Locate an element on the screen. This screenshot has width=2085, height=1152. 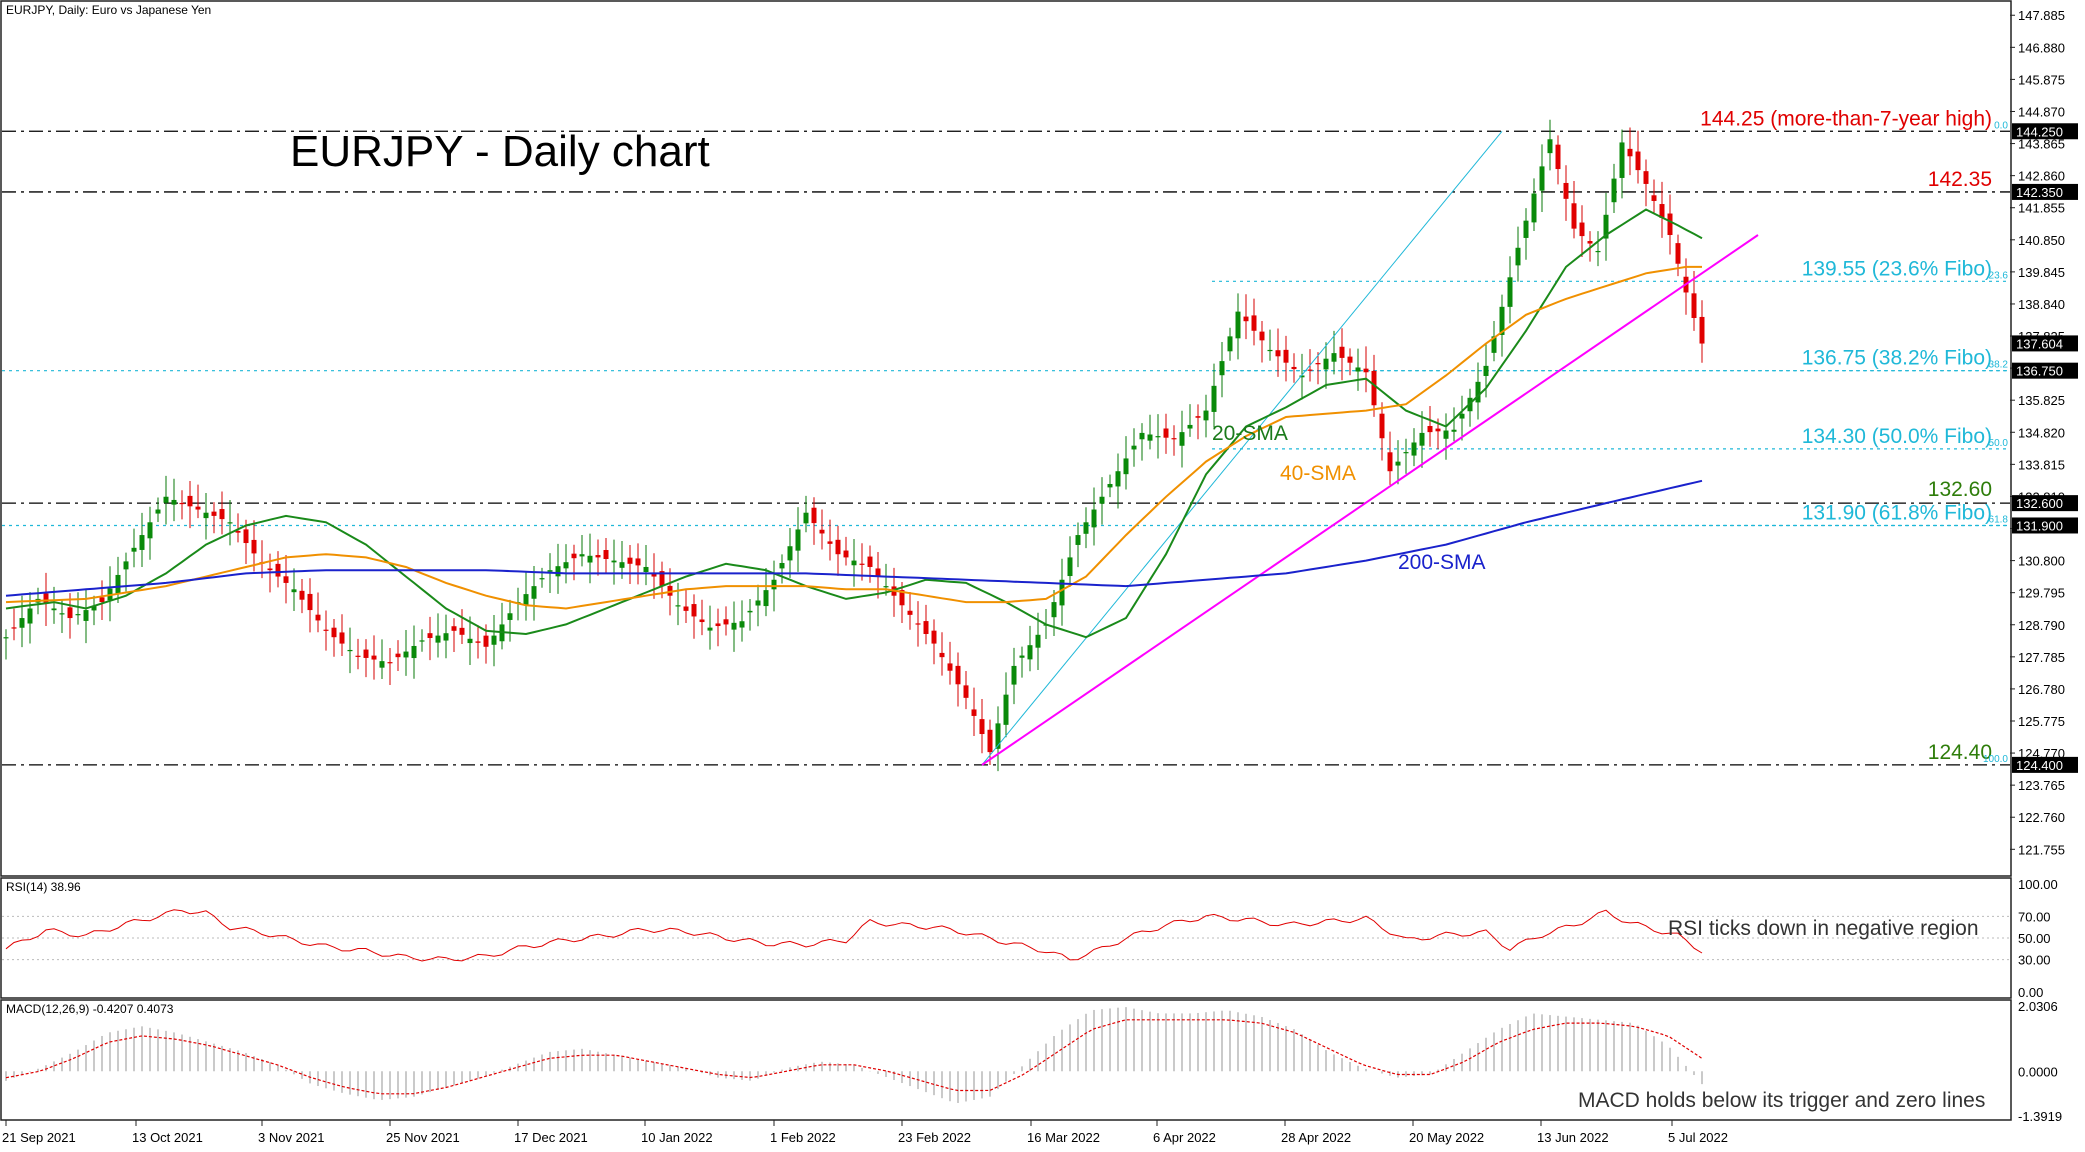
macd-tick-label: 2.0306 is located at coordinates (2038, 1006).